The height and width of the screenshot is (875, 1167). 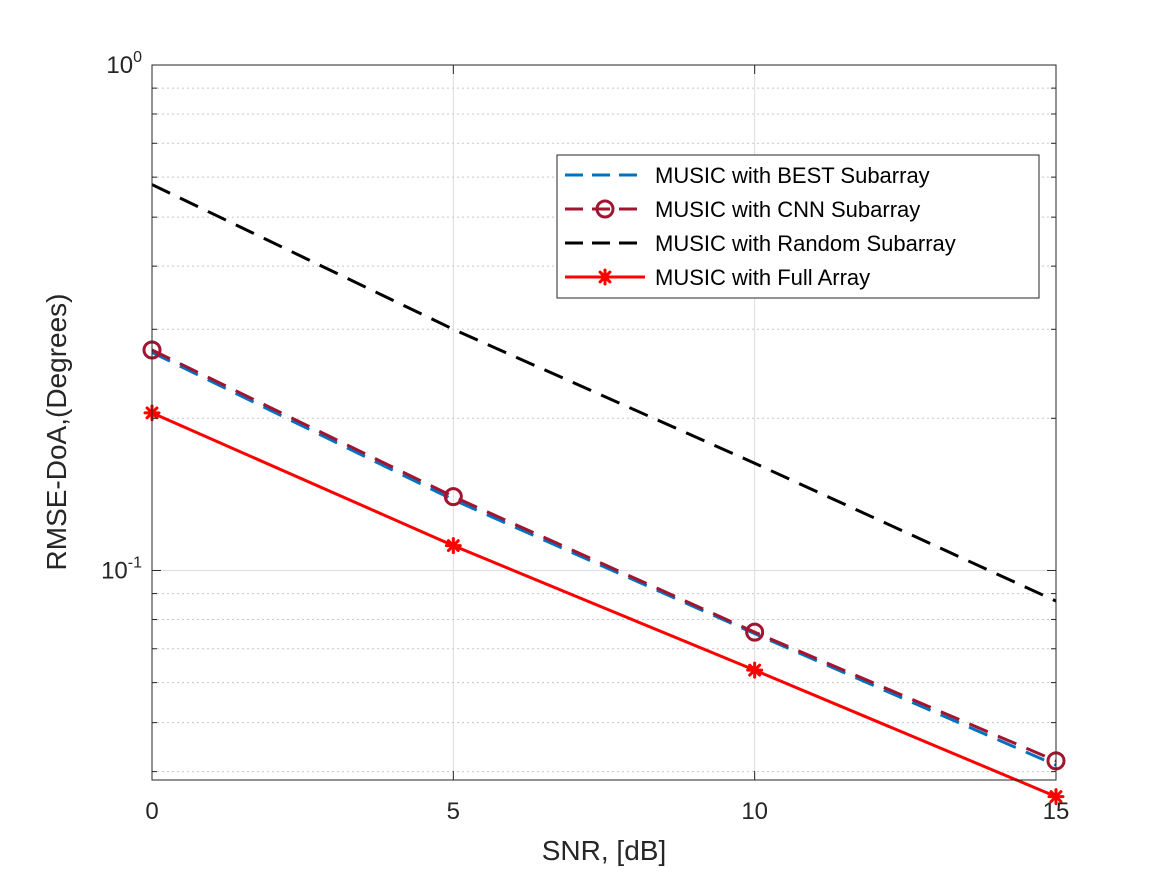 I want to click on x-tick-labels: 0 5 10 15, so click(x=607, y=811).